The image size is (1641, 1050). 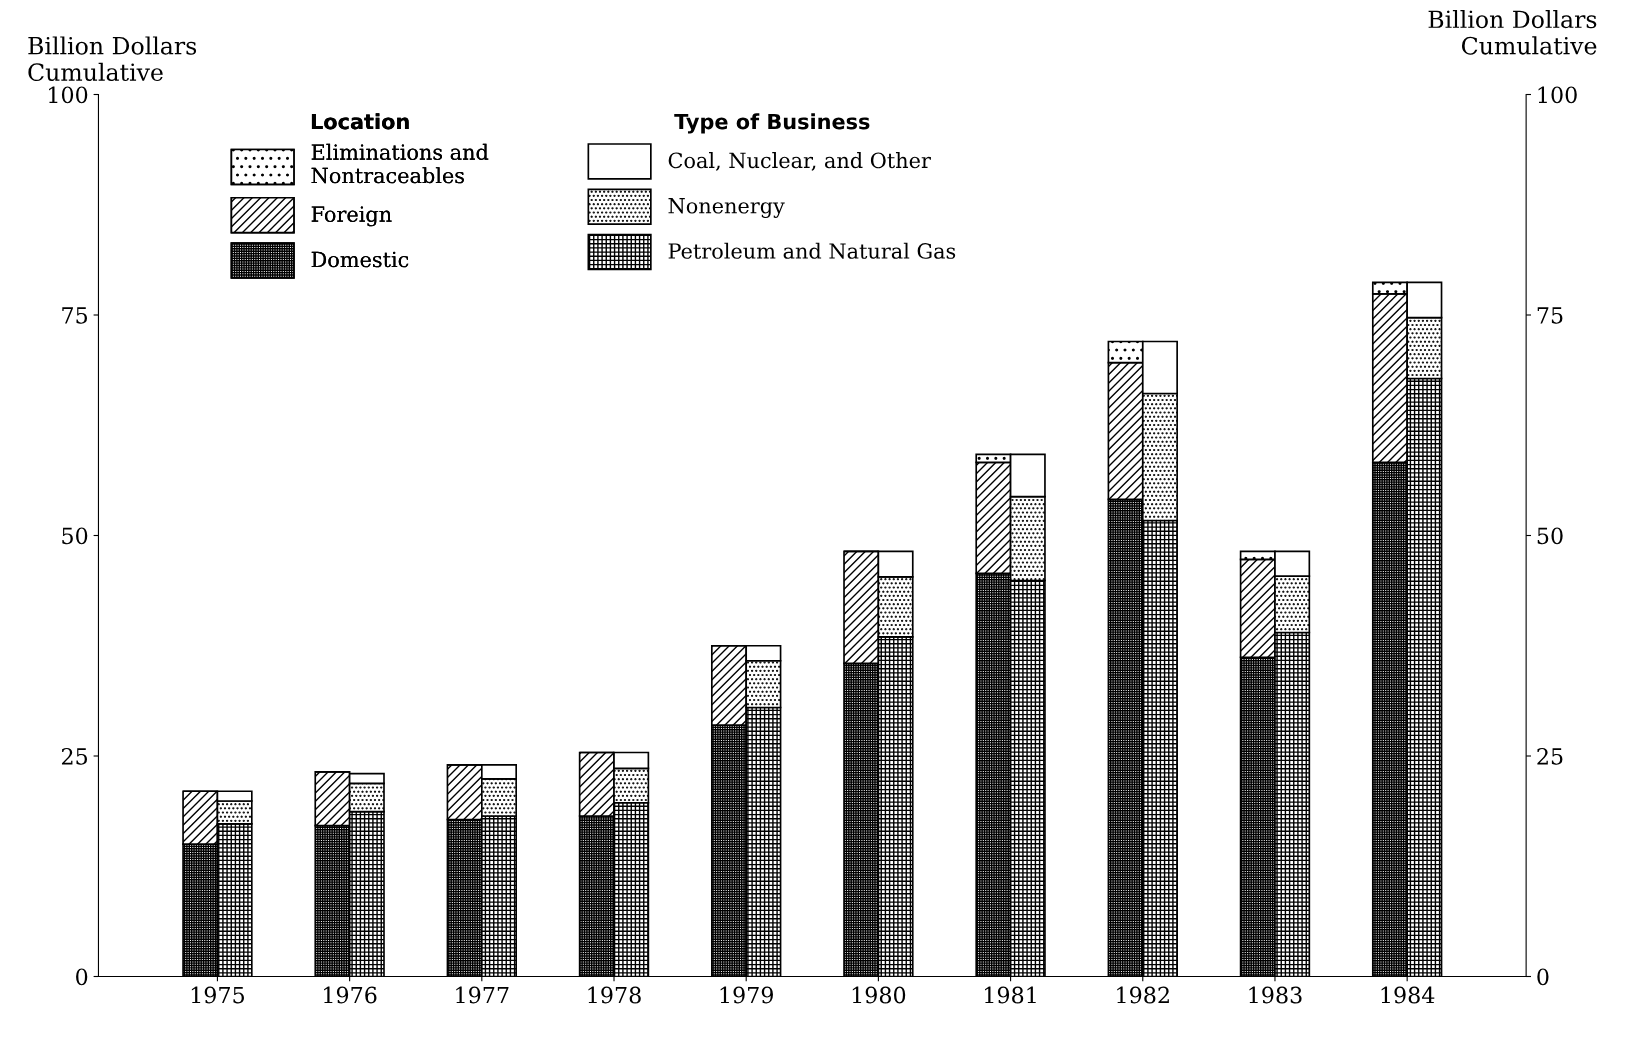 What do you see at coordinates (1010, 995) in the screenshot?
I see `x-tick-label: 1981` at bounding box center [1010, 995].